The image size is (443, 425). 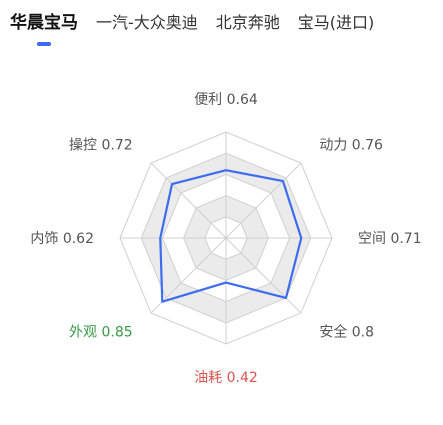 What do you see at coordinates (351, 146) in the screenshot?
I see `radar-axis-label: 动力 0.76` at bounding box center [351, 146].